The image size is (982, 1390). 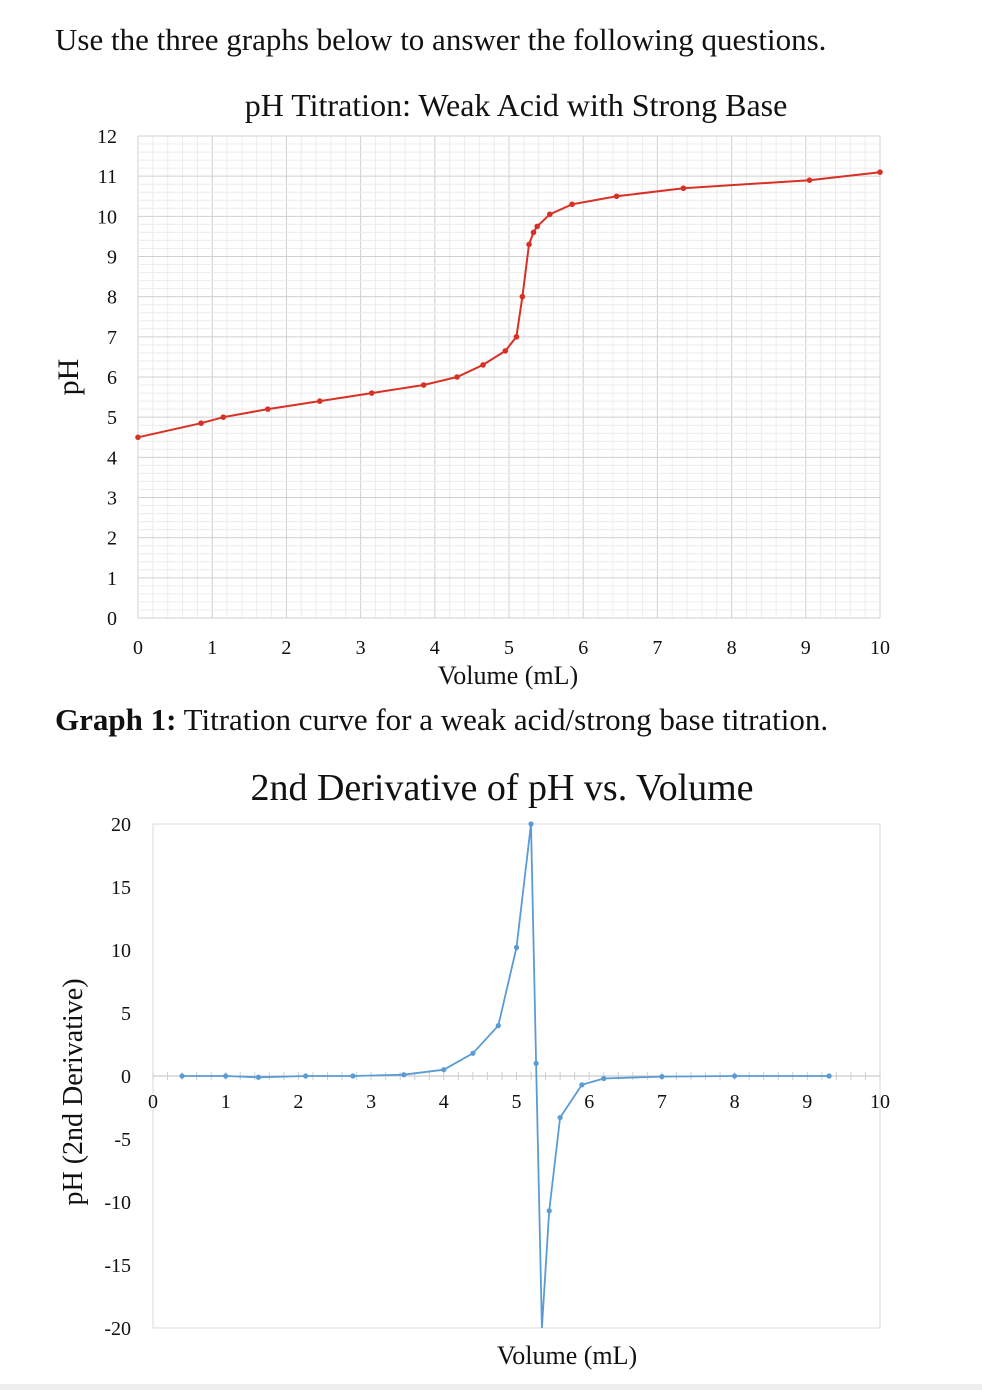 What do you see at coordinates (516, 105) in the screenshot?
I see `chart1-title: pH Titration: Weak Acid with Strong Base` at bounding box center [516, 105].